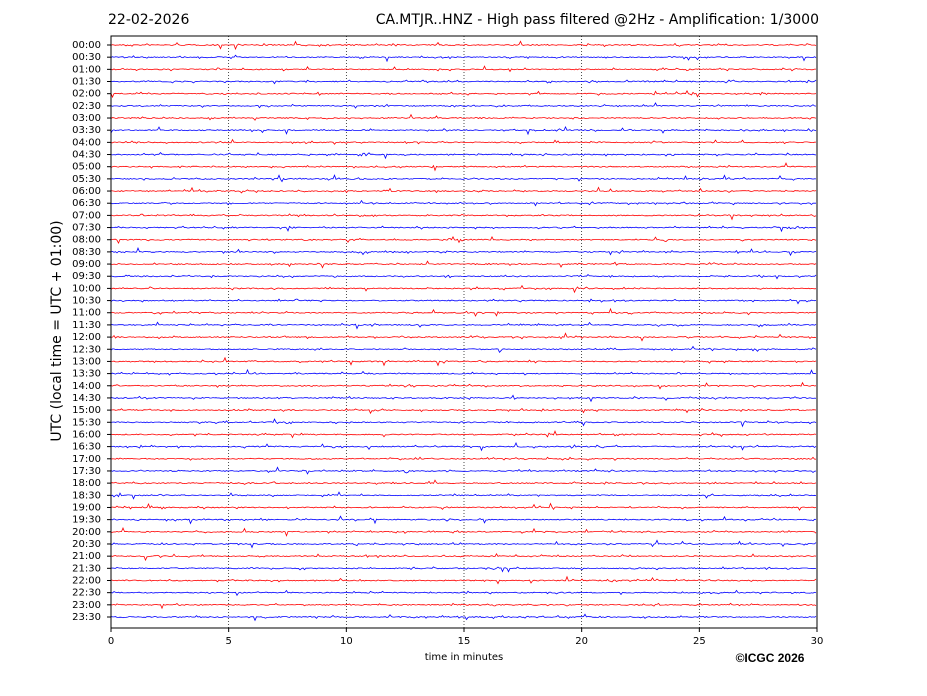  What do you see at coordinates (86, 94) in the screenshot?
I see `y-tick-label: 02:00` at bounding box center [86, 94].